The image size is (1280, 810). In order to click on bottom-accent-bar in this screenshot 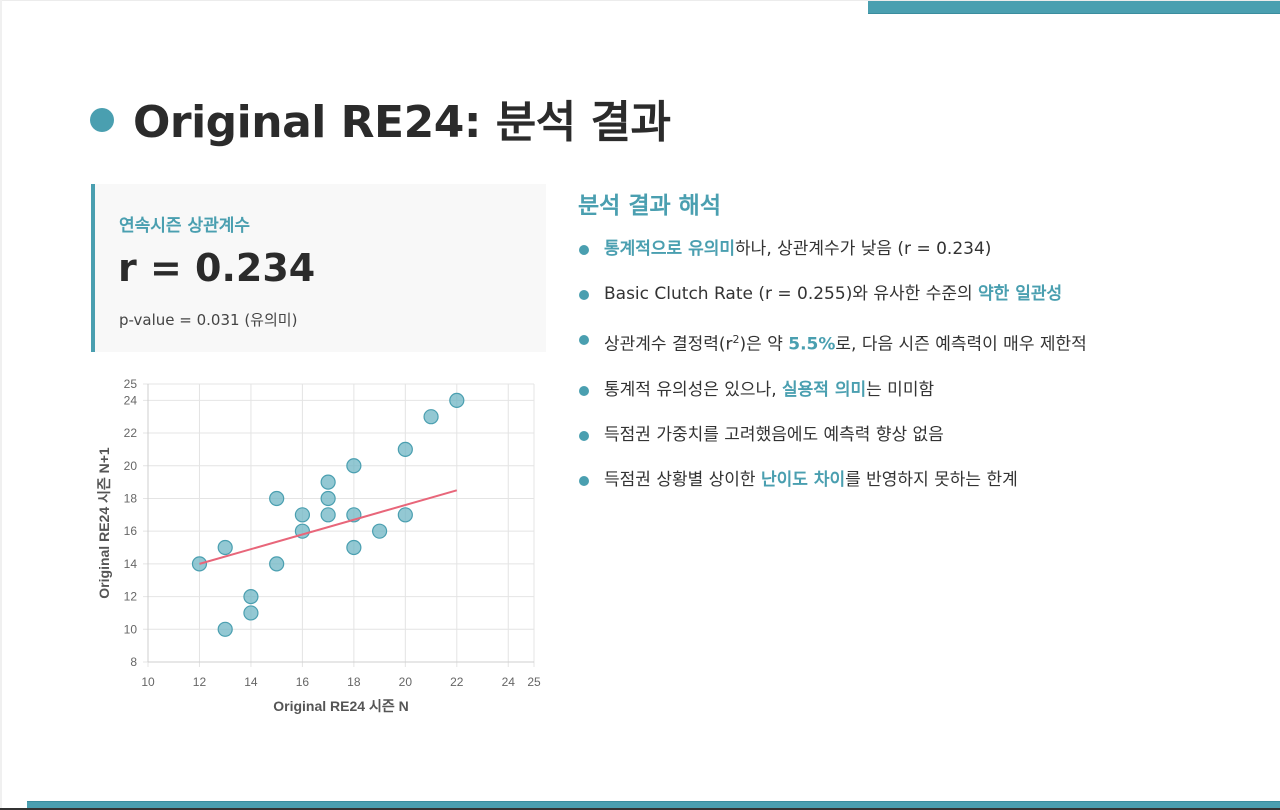, I will do `click(653, 804)`.